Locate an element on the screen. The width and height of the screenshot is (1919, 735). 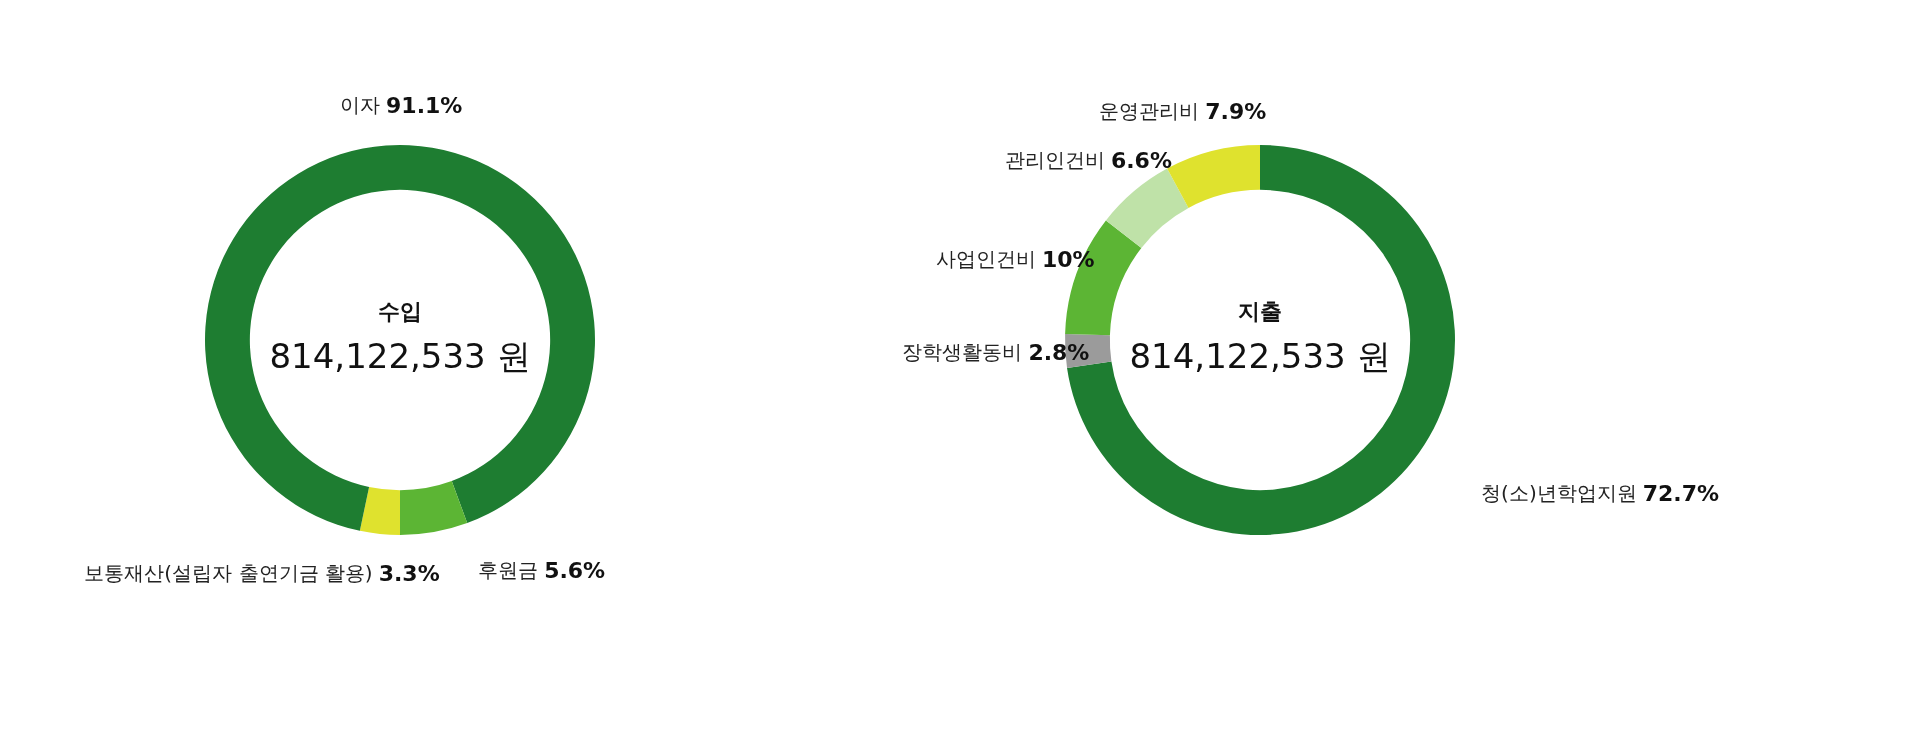
slice-label: 장학생활동비 is located at coordinates (962, 352).